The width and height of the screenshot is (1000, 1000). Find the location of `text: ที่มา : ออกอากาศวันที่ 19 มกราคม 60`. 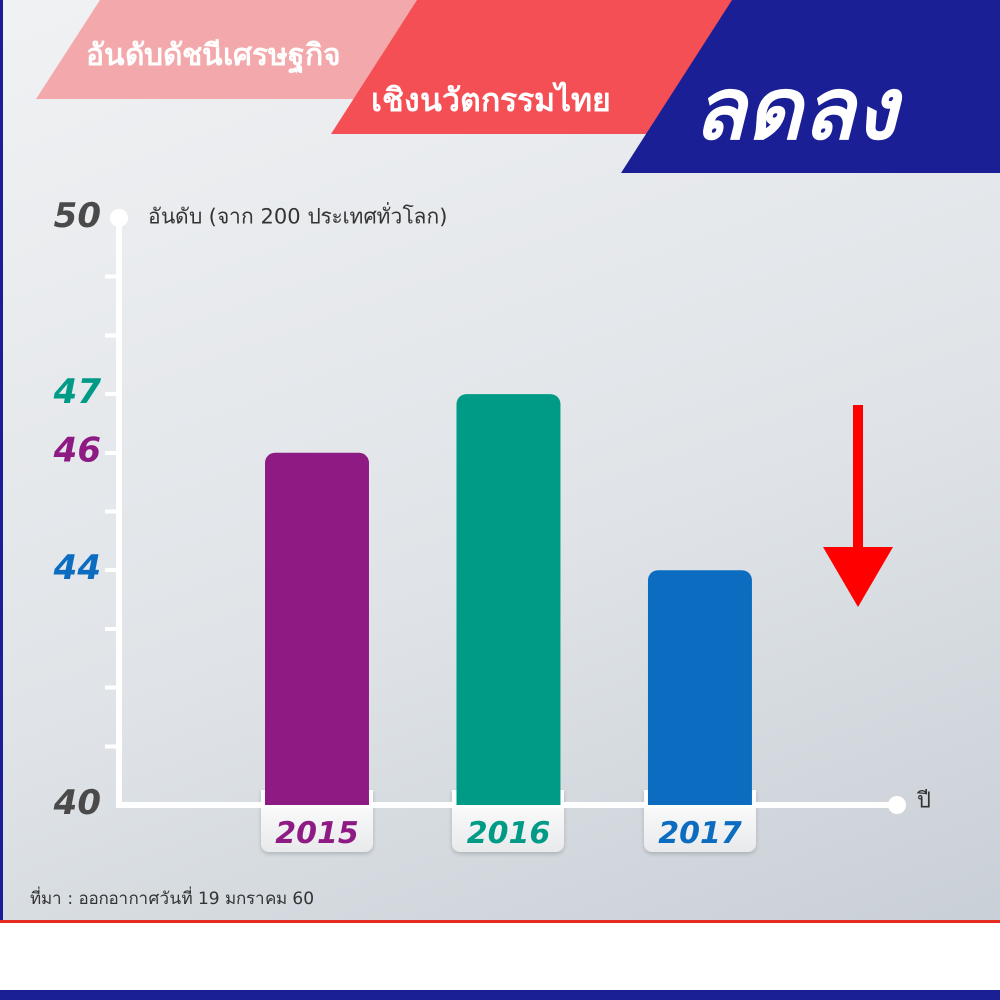

text: ที่มา : ออกอากาศวันที่ 19 มกราคม 60 is located at coordinates (172, 898).